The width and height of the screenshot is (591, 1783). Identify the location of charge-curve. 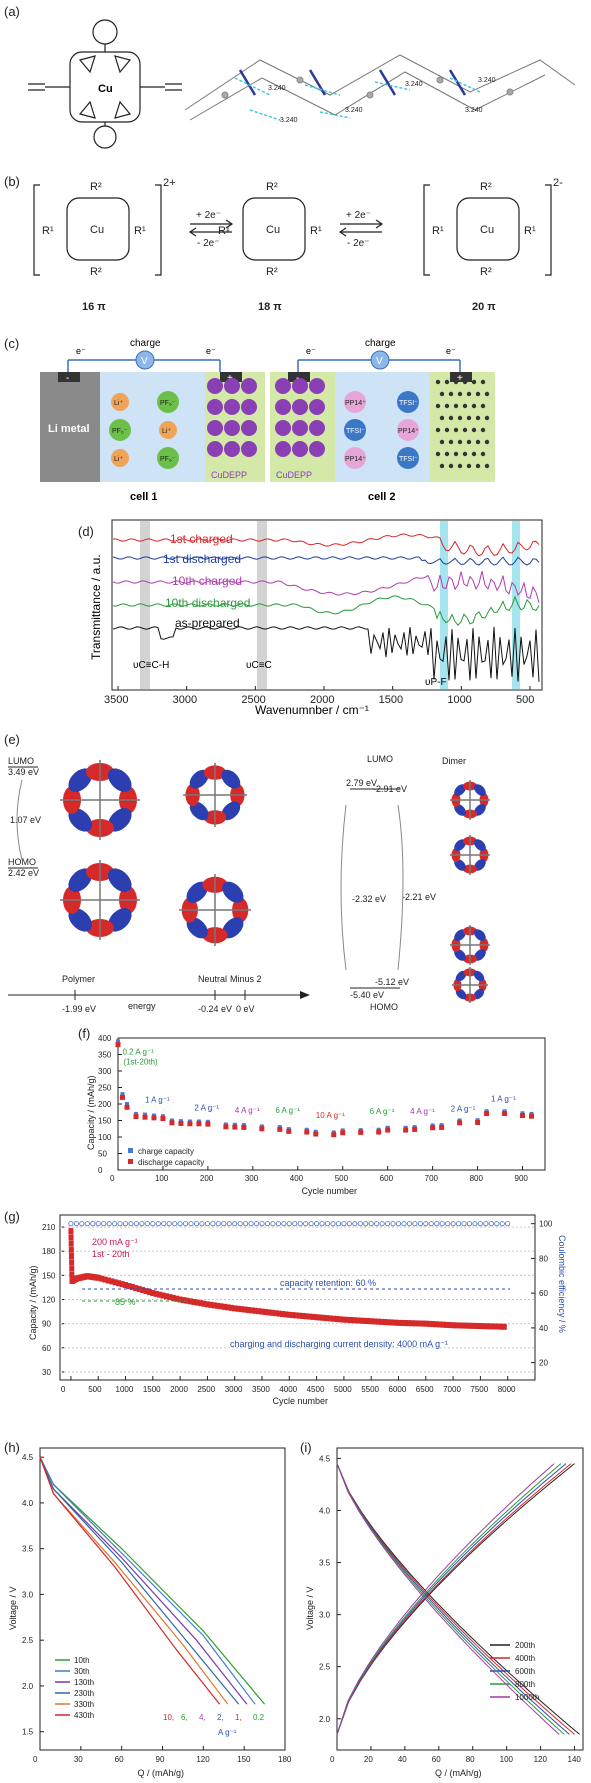
(445, 1599).